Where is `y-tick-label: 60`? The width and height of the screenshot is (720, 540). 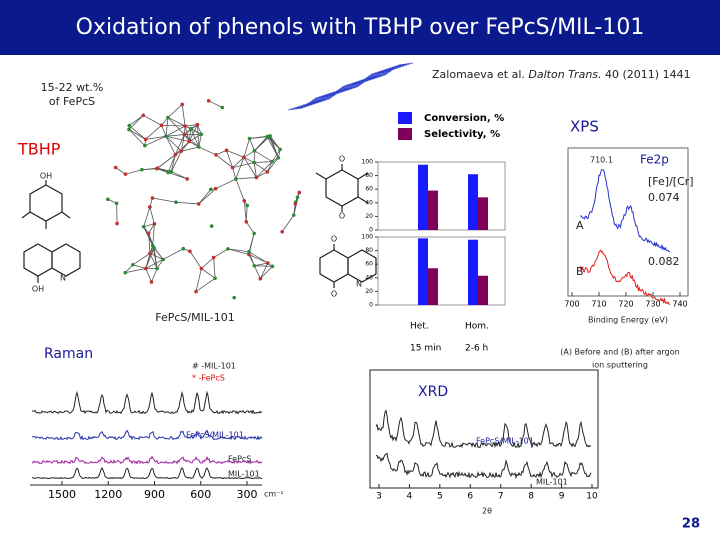 y-tick-label: 60 is located at coordinates (369, 264).